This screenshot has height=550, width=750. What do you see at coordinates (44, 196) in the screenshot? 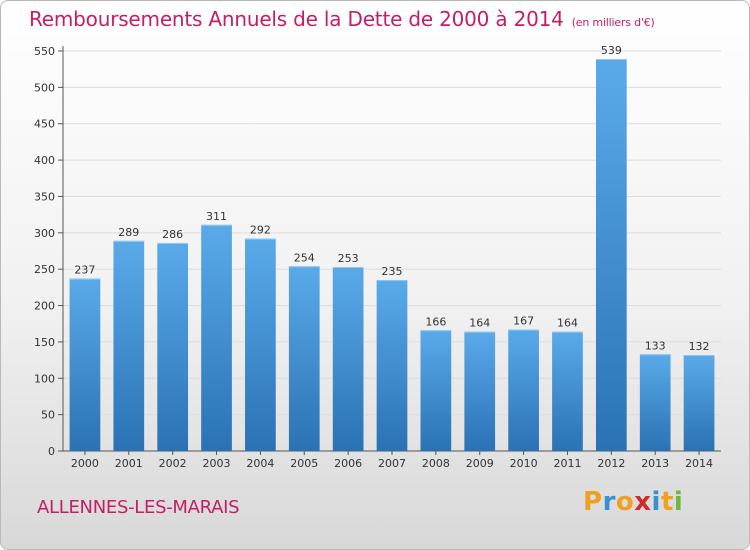
I see `y-tick-label: 350` at bounding box center [44, 196].